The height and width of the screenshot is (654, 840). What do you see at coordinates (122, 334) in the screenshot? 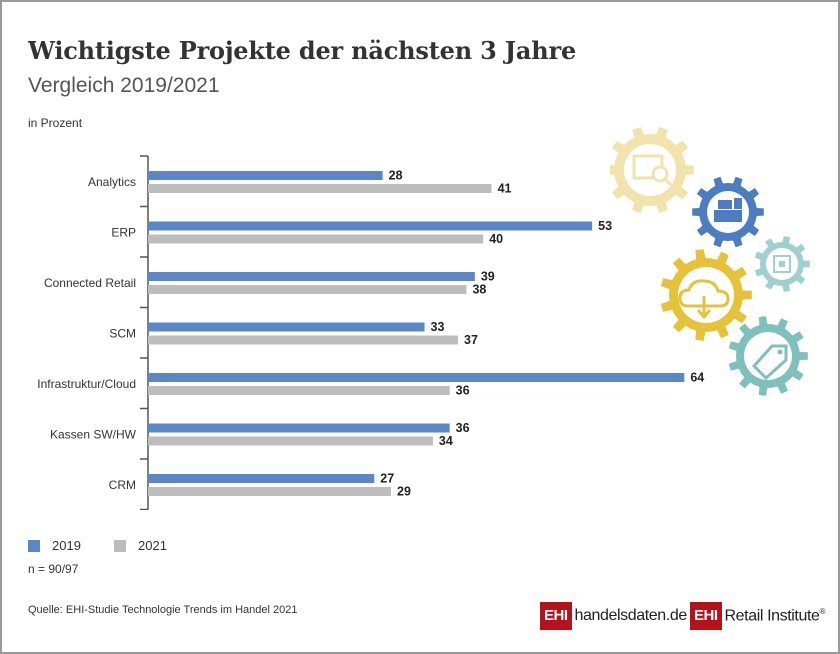
I see `category-label: SCM` at bounding box center [122, 334].